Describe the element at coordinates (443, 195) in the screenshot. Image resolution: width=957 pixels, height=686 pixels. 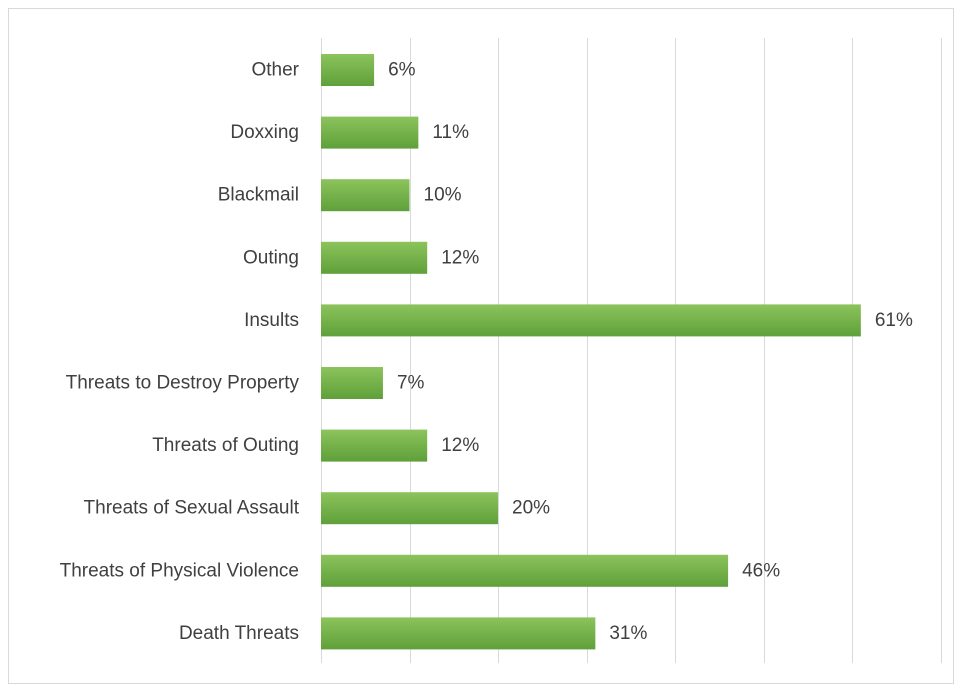
I see `value-label-2: 10%` at that location.